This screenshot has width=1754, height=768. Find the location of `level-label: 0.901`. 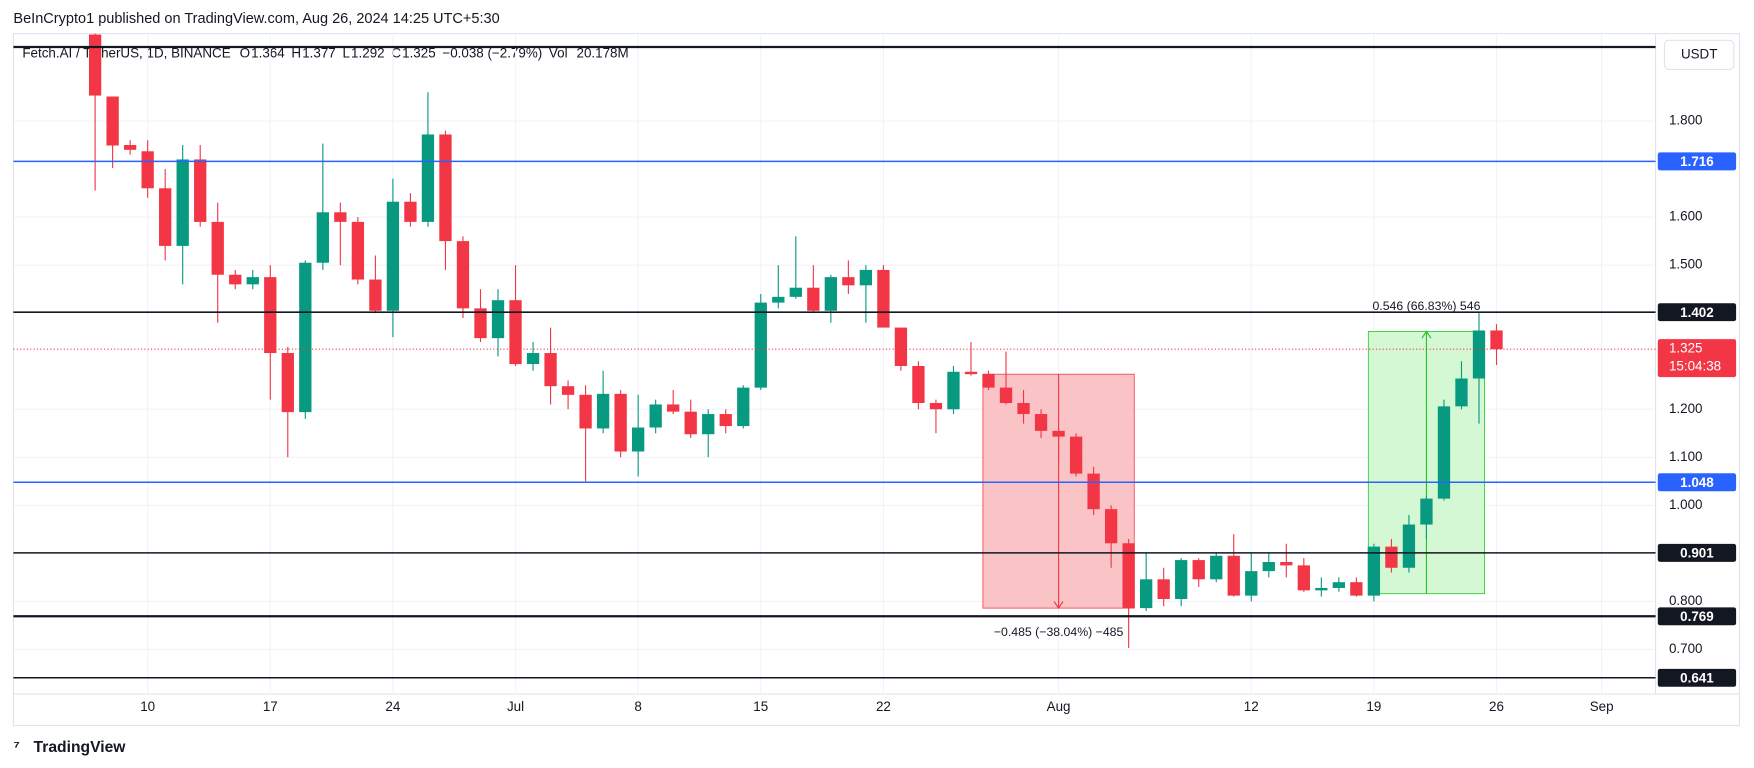

level-label: 0.901 is located at coordinates (1697, 553).